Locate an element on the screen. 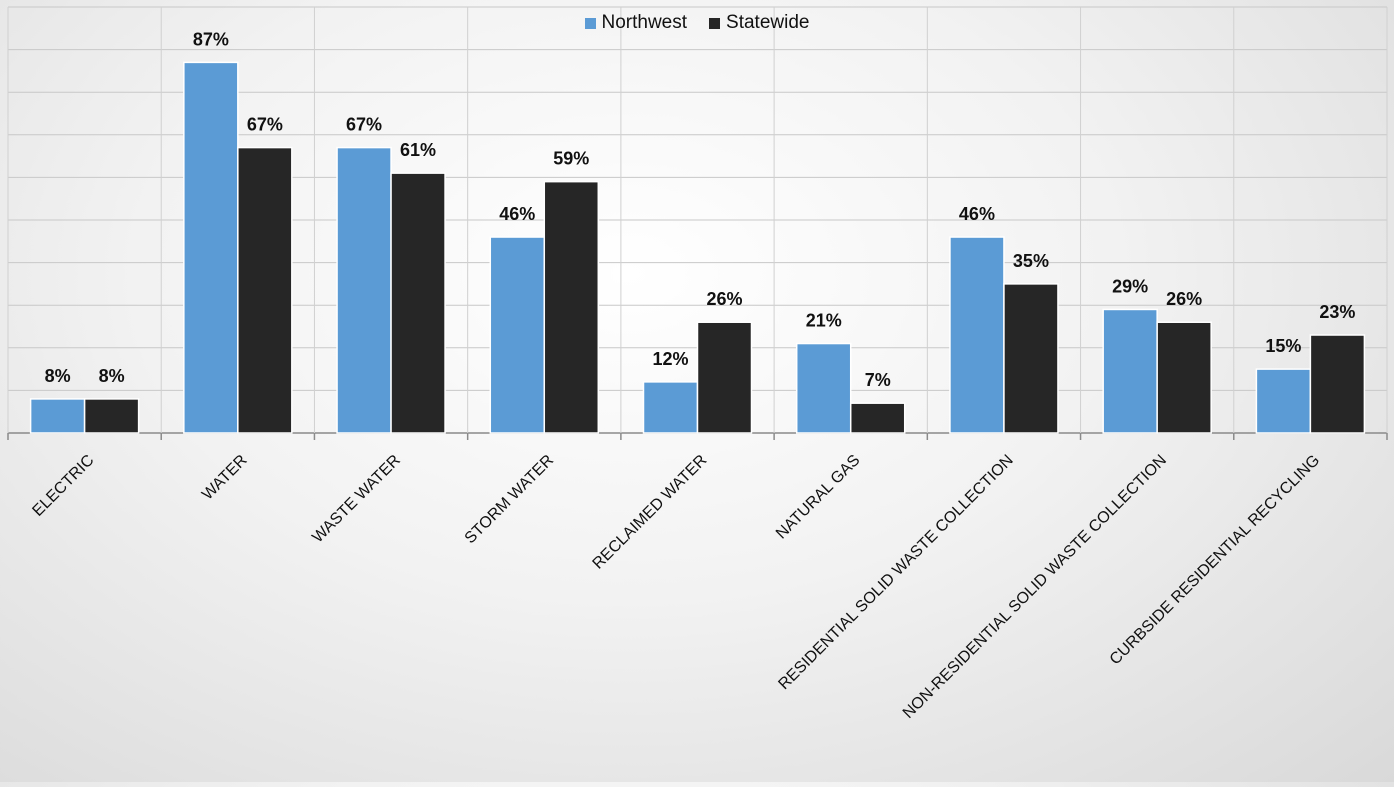 The image size is (1394, 787). data-label-northwest: 12% is located at coordinates (670, 359).